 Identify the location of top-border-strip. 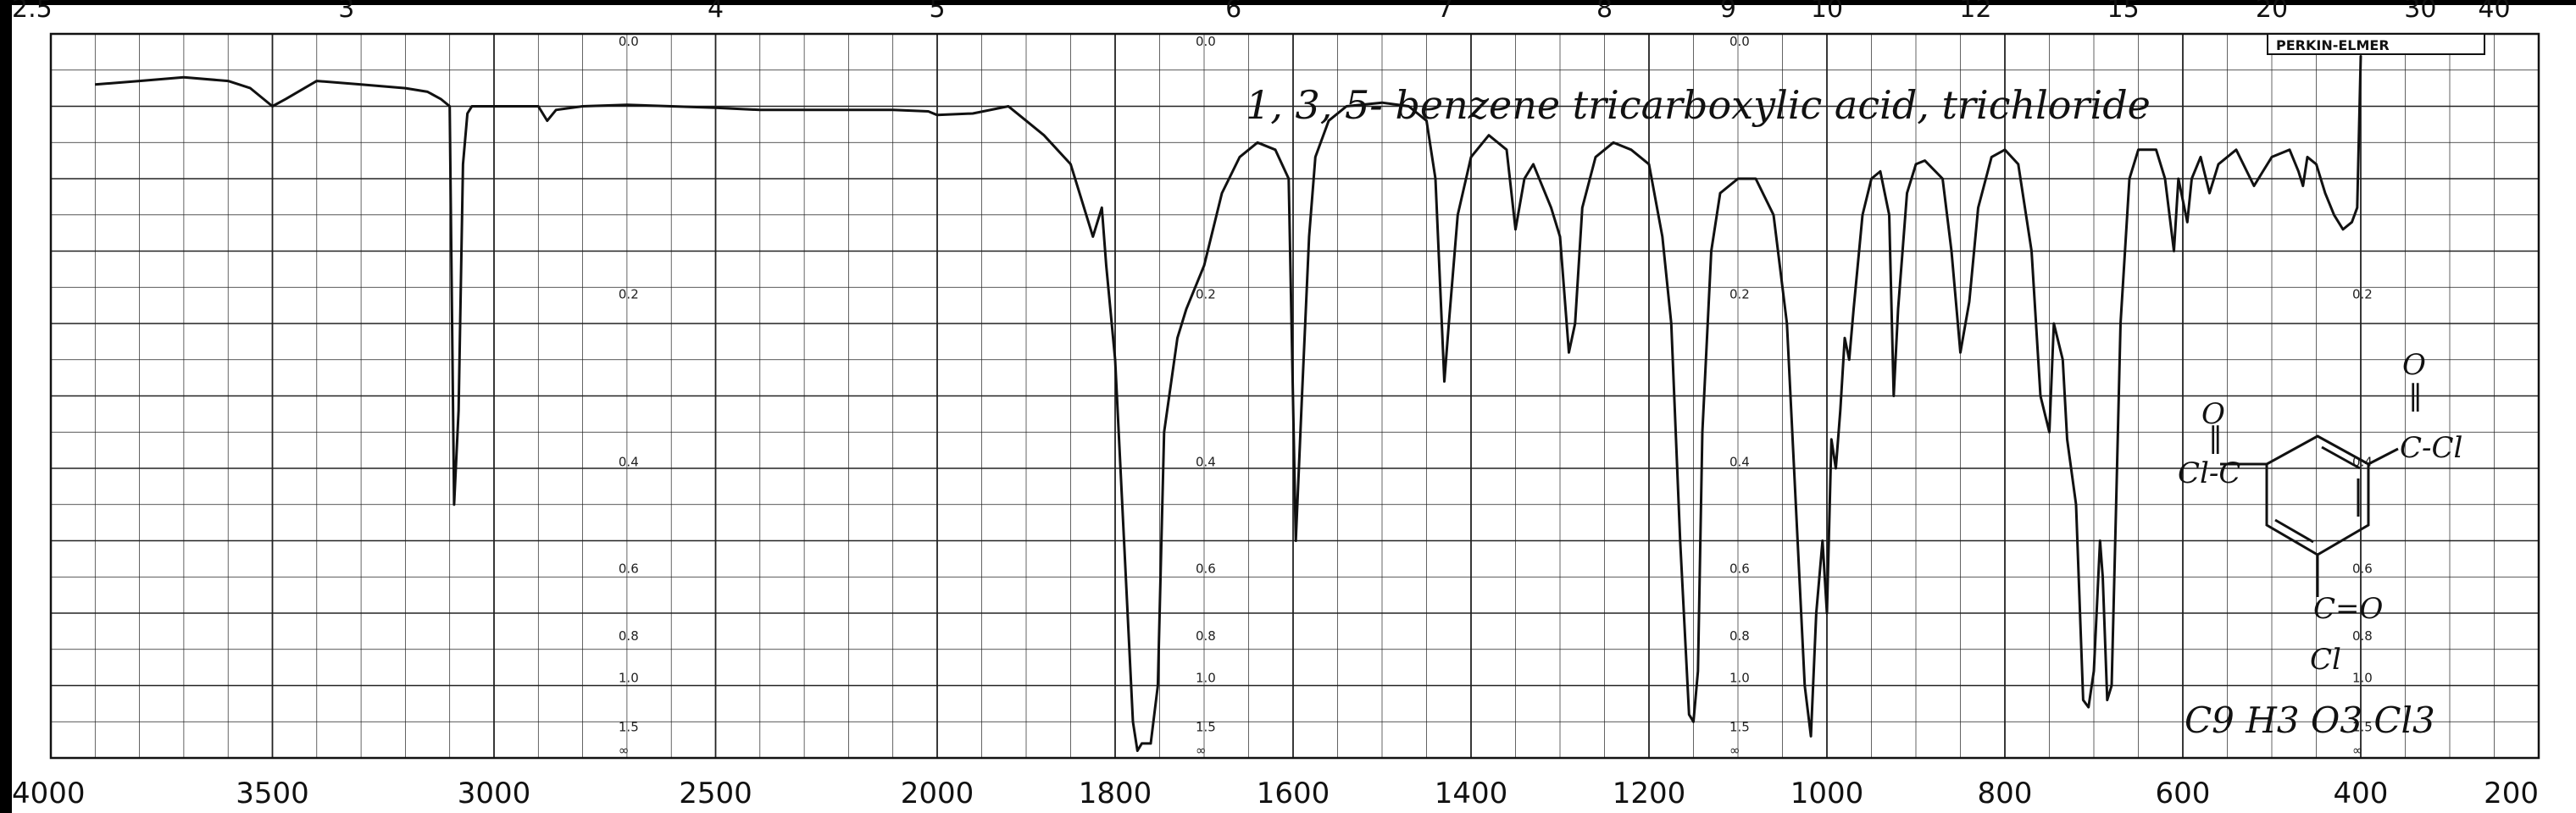
(1288, 2).